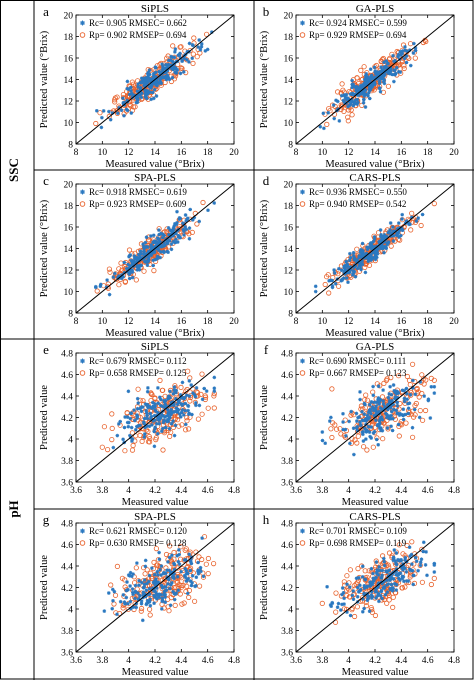  What do you see at coordinates (76, 153) in the screenshot?
I see `x-tick-label: 8` at bounding box center [76, 153].